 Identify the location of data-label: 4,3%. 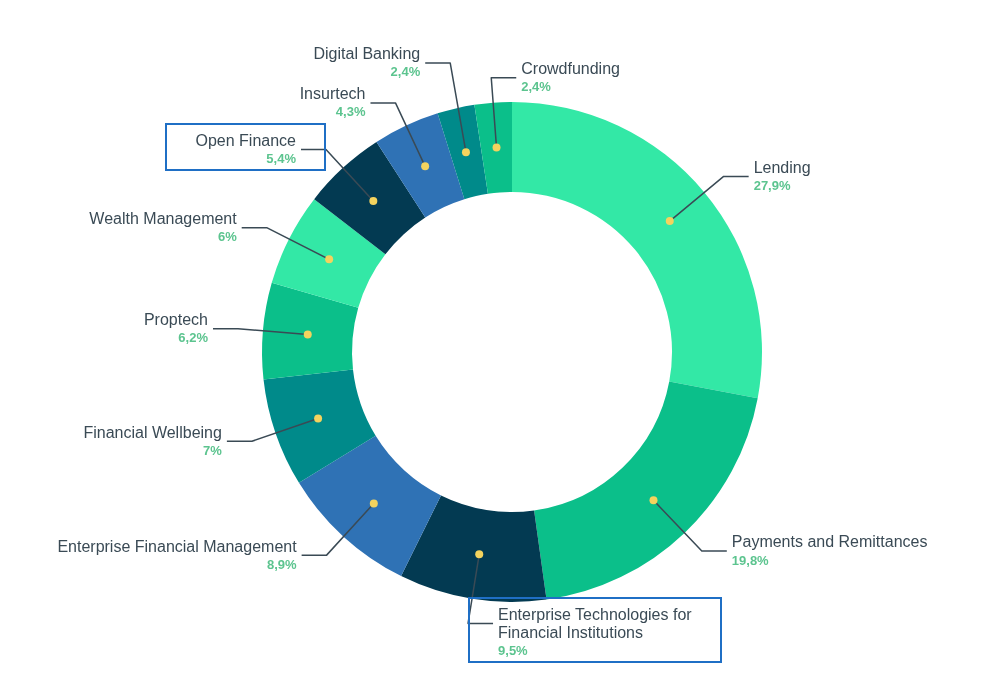
(350, 112).